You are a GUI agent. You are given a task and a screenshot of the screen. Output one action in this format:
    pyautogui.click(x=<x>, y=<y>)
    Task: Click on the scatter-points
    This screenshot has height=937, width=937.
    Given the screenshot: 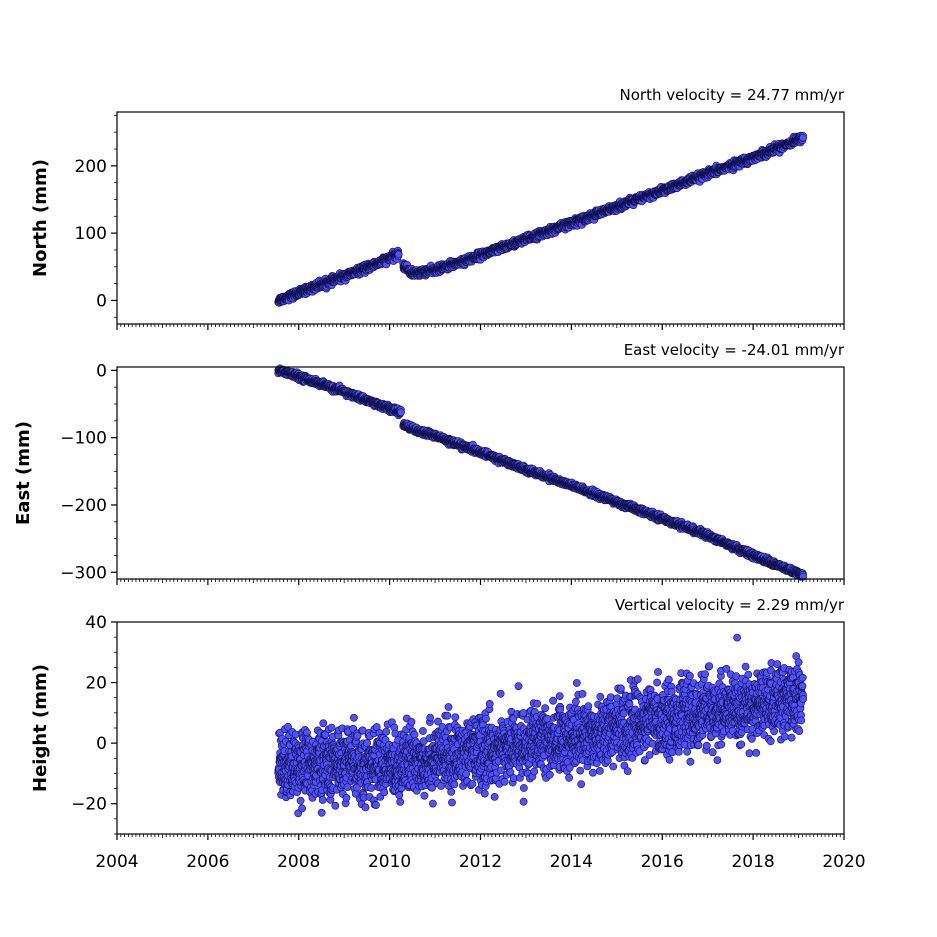 What is the action you would take?
    pyautogui.click(x=540, y=219)
    